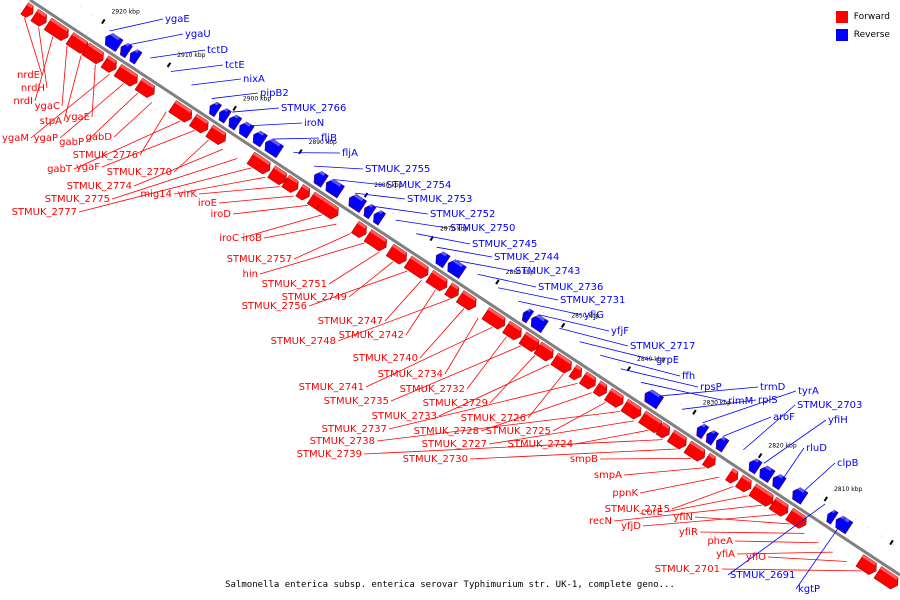 This screenshot has width=900, height=600. I want to click on reverse-gene-label: fljB, so click(329, 138).